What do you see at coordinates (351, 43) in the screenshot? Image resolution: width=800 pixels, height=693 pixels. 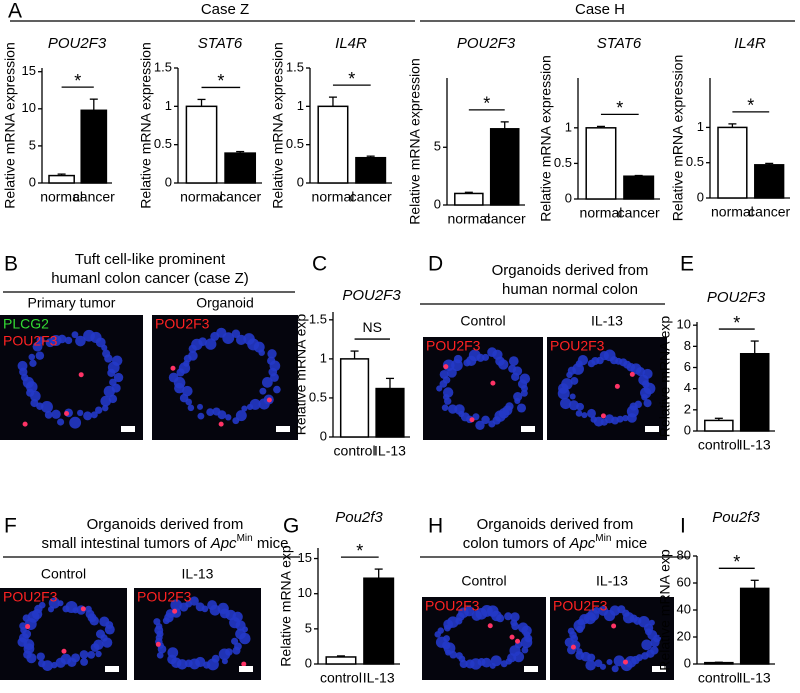 I see `chart-title: IL4R` at bounding box center [351, 43].